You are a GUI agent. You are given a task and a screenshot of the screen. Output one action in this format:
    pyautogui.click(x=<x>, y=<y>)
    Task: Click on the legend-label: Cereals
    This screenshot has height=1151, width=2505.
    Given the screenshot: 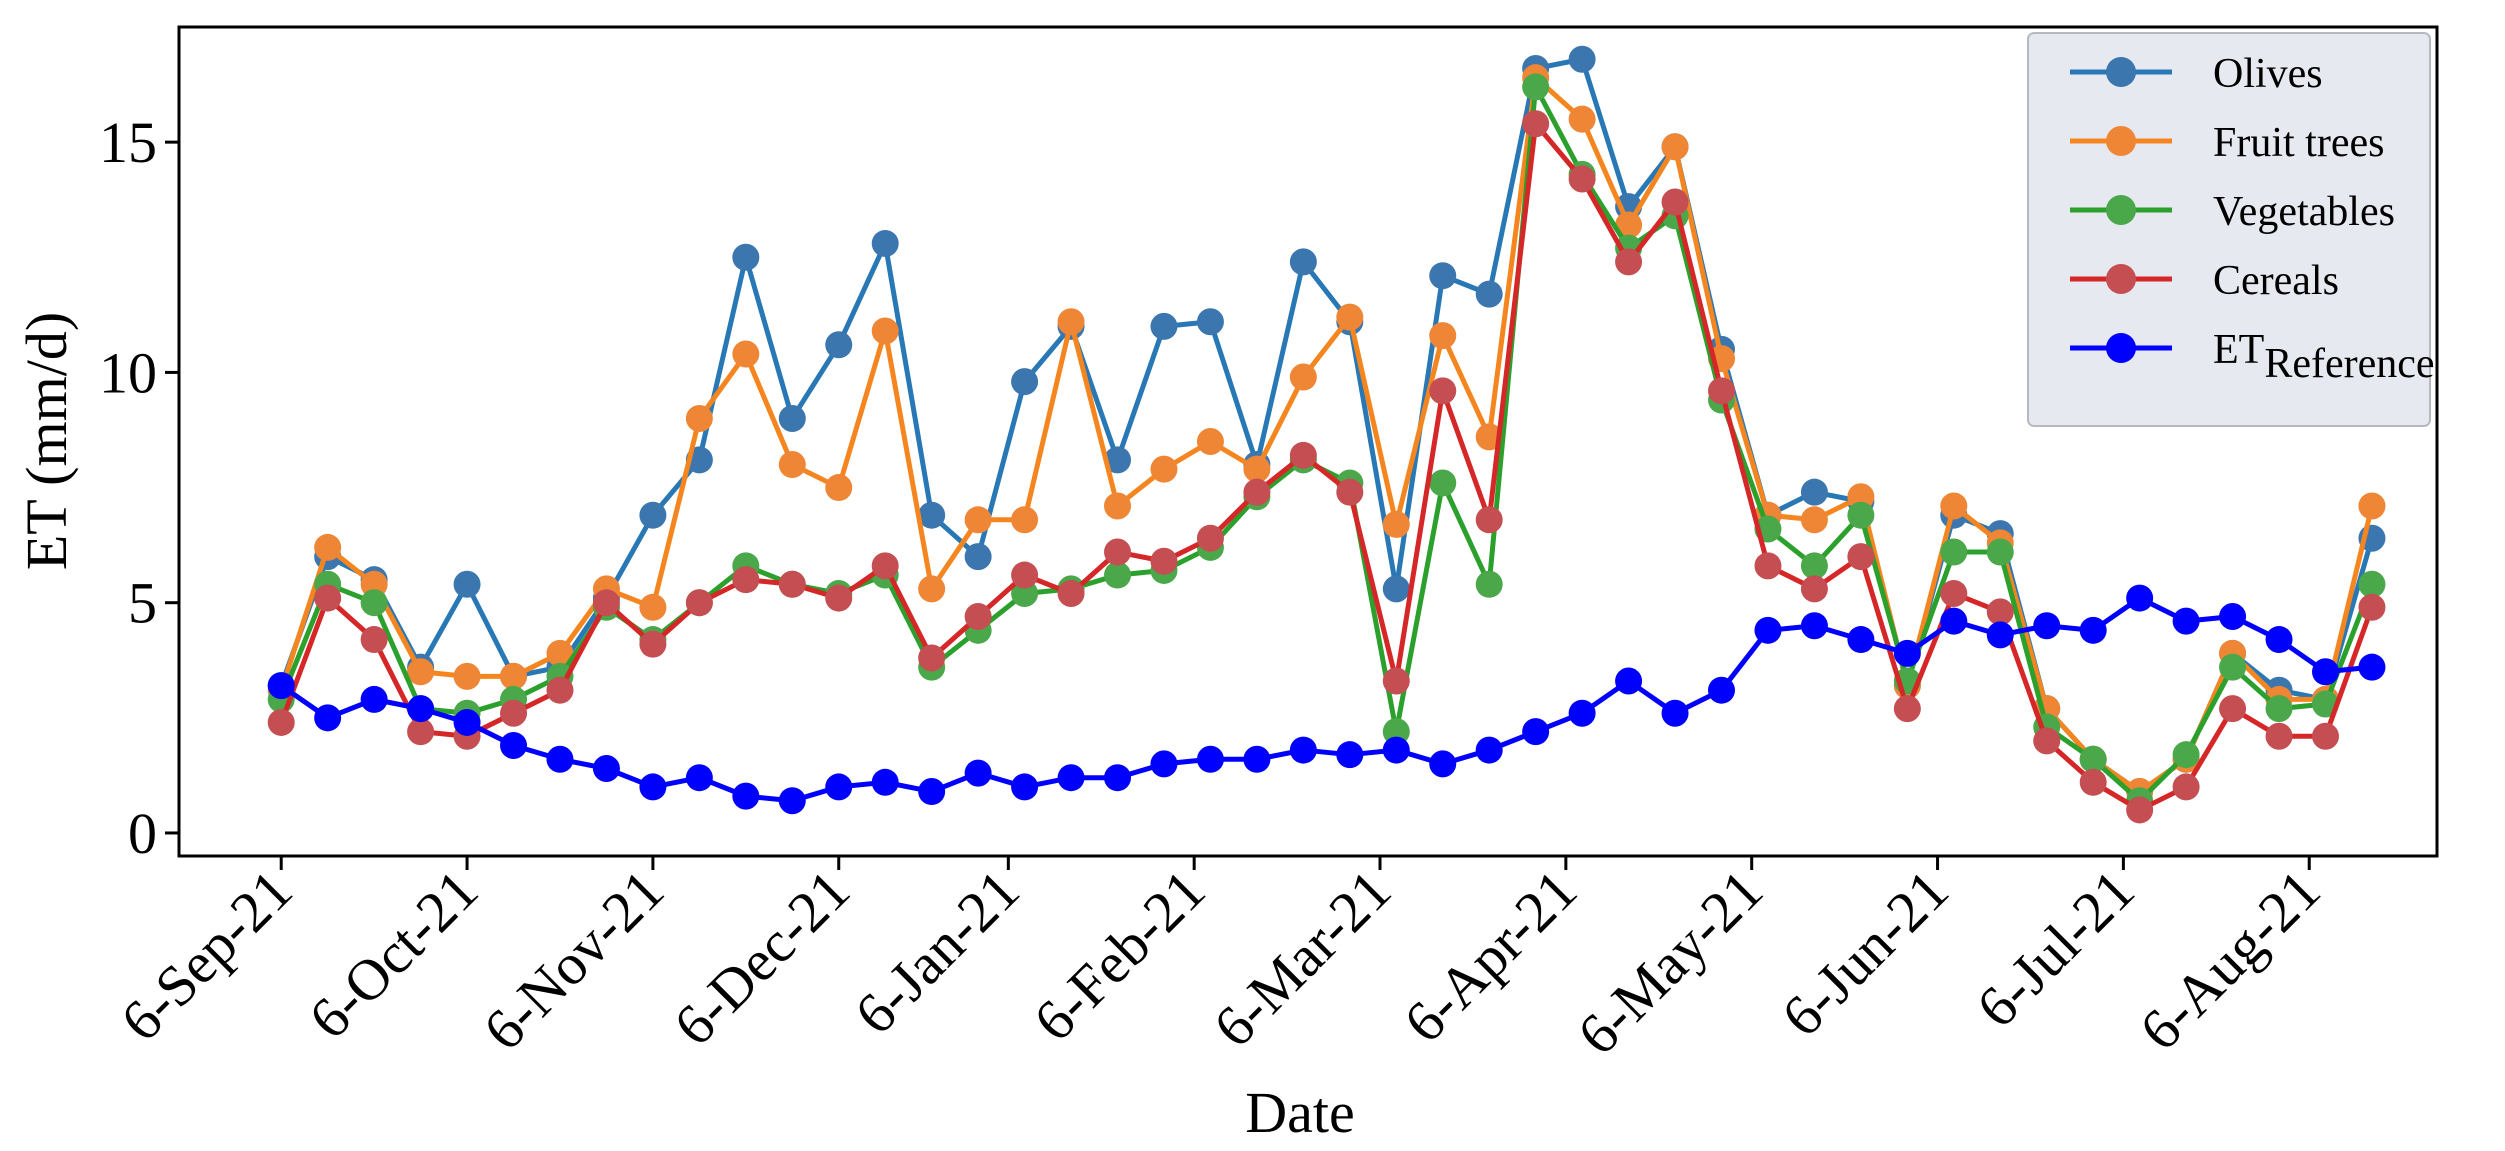 What is the action you would take?
    pyautogui.click(x=2276, y=281)
    